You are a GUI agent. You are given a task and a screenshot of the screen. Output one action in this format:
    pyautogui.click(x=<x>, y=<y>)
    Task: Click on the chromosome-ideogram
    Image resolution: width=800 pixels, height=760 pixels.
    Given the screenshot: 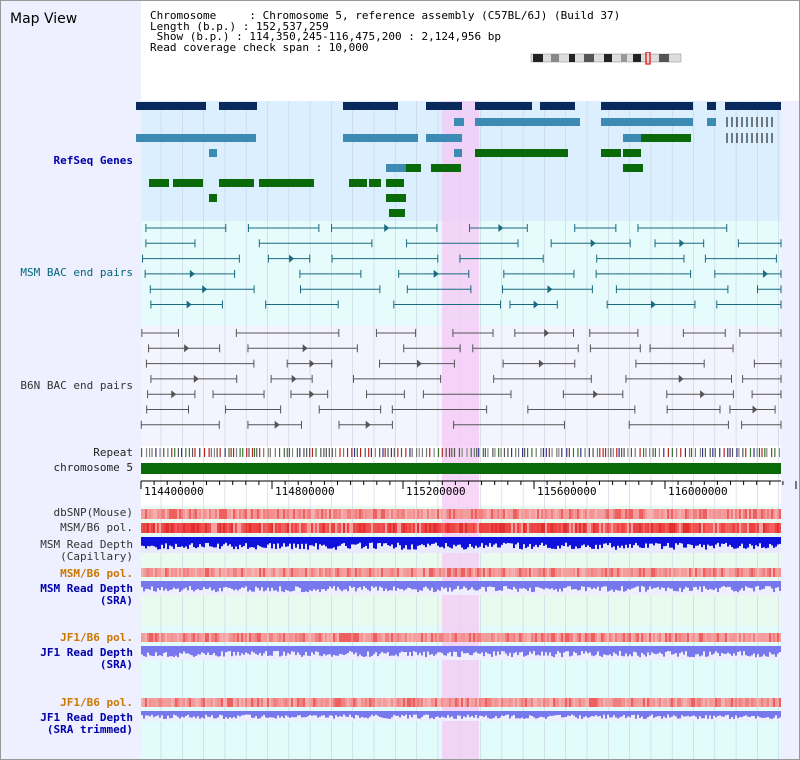 What is the action you would take?
    pyautogui.click(x=609, y=59)
    